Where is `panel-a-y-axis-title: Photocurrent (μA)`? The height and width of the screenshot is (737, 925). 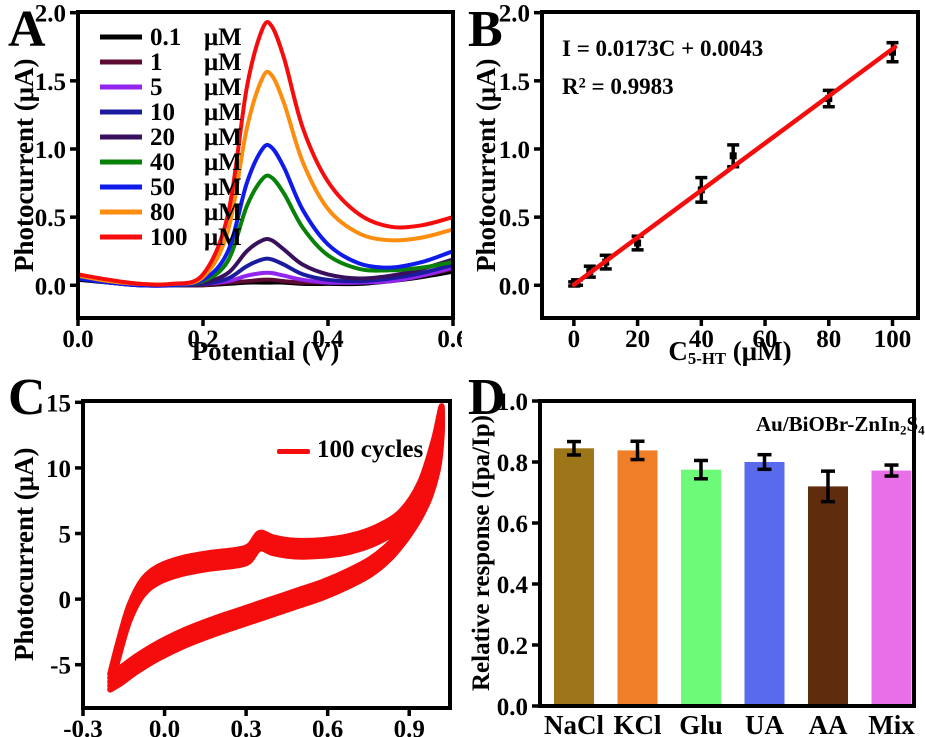
panel-a-y-axis-title: Photocurrent (μA) is located at coordinates (24, 165).